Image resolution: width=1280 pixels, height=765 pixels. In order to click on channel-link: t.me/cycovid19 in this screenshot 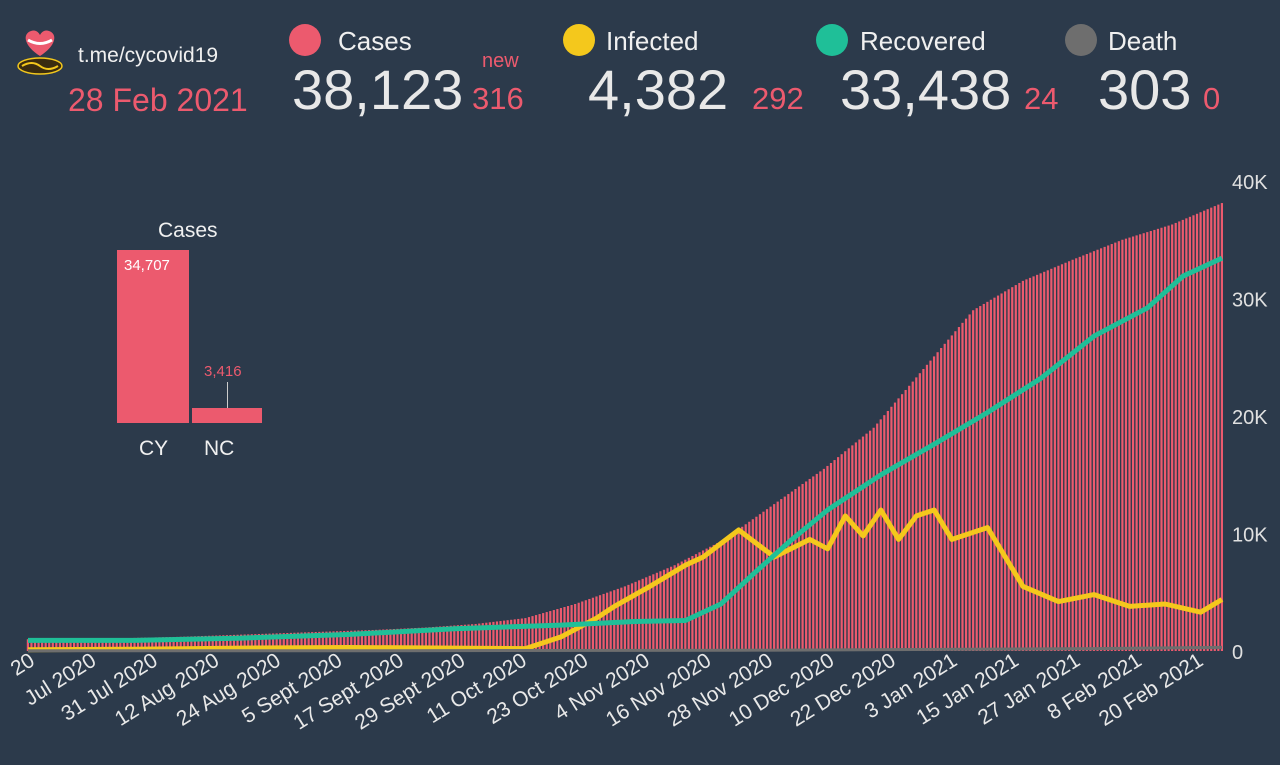, I will do `click(148, 55)`.